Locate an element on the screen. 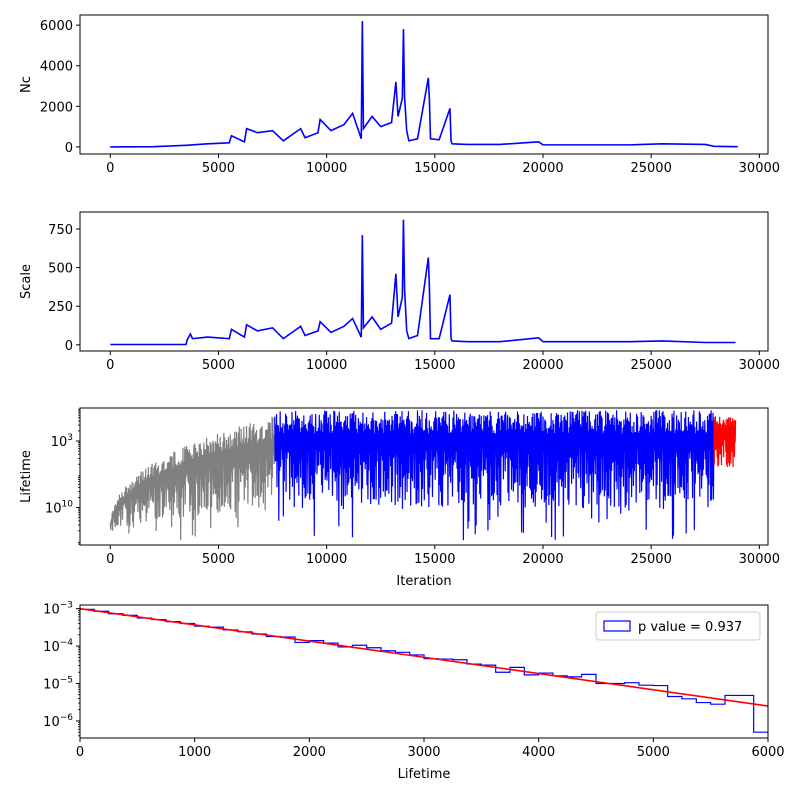  y-tick-label: 4000 is located at coordinates (56, 67).